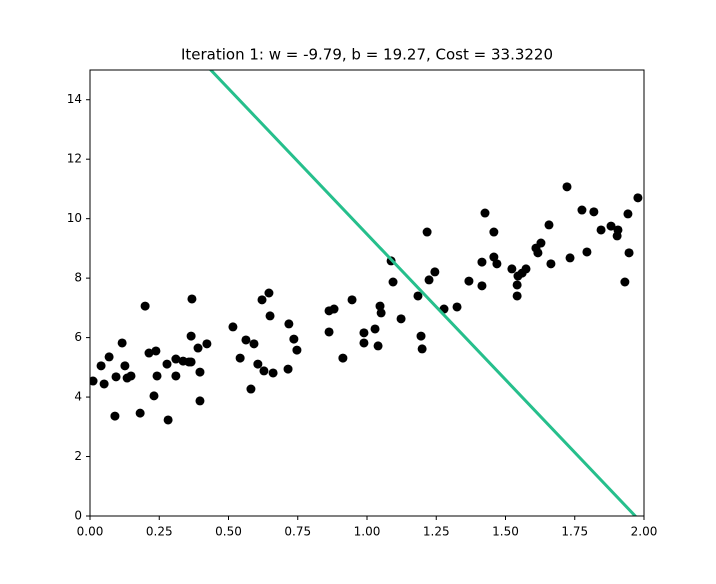  Describe the element at coordinates (505, 532) in the screenshot. I see `x-tick-label: 1.50` at that location.